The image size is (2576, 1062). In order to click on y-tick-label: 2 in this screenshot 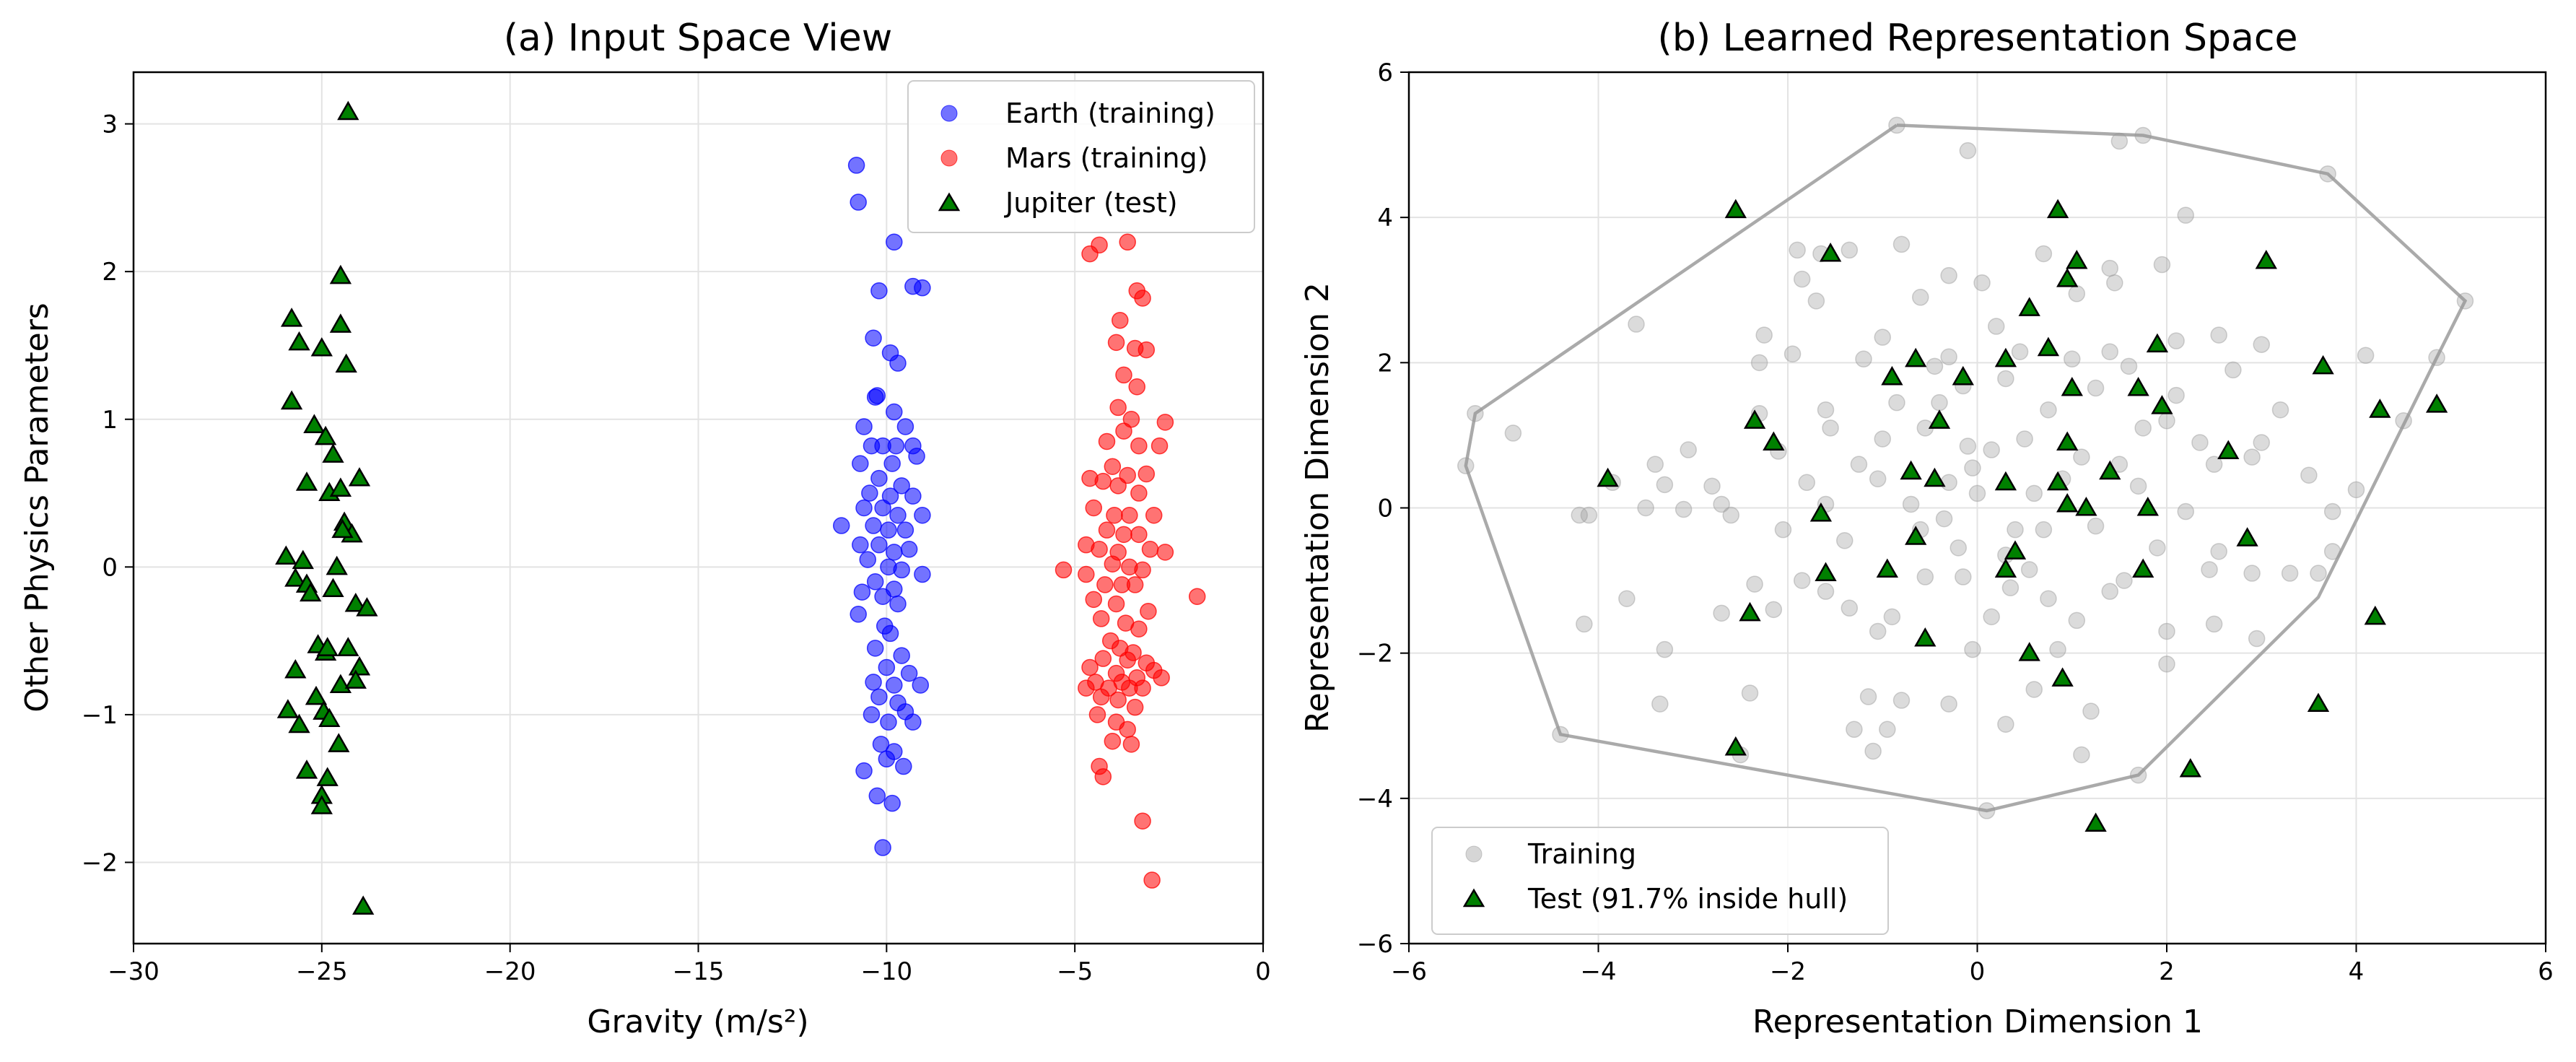, I will do `click(1385, 363)`.